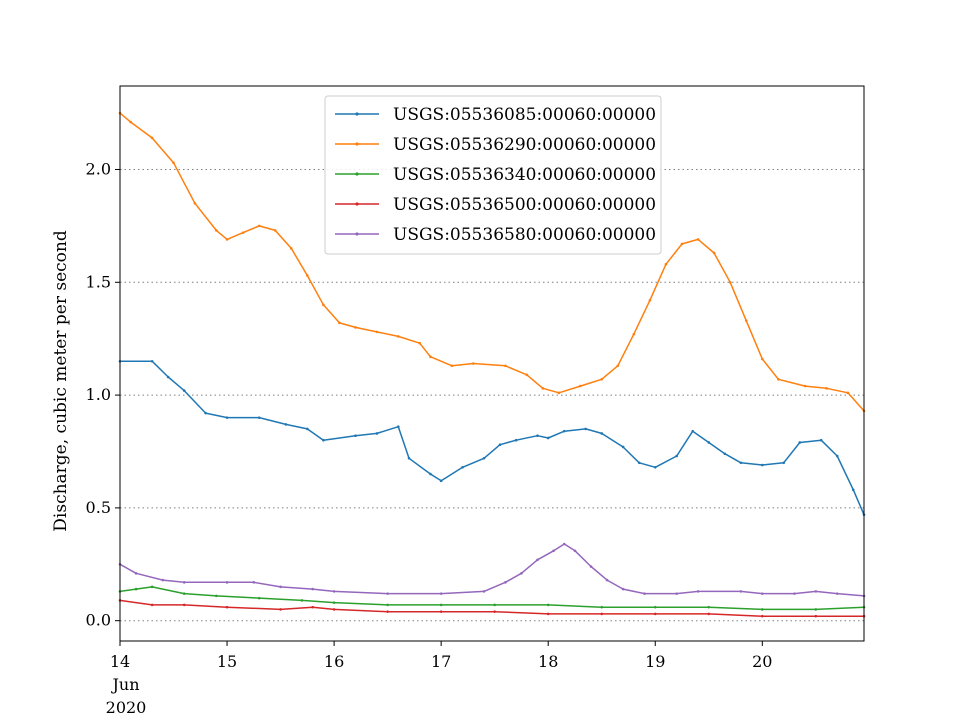 This screenshot has height=725, width=960. I want to click on legend-swatch-marker, so click(357, 234).